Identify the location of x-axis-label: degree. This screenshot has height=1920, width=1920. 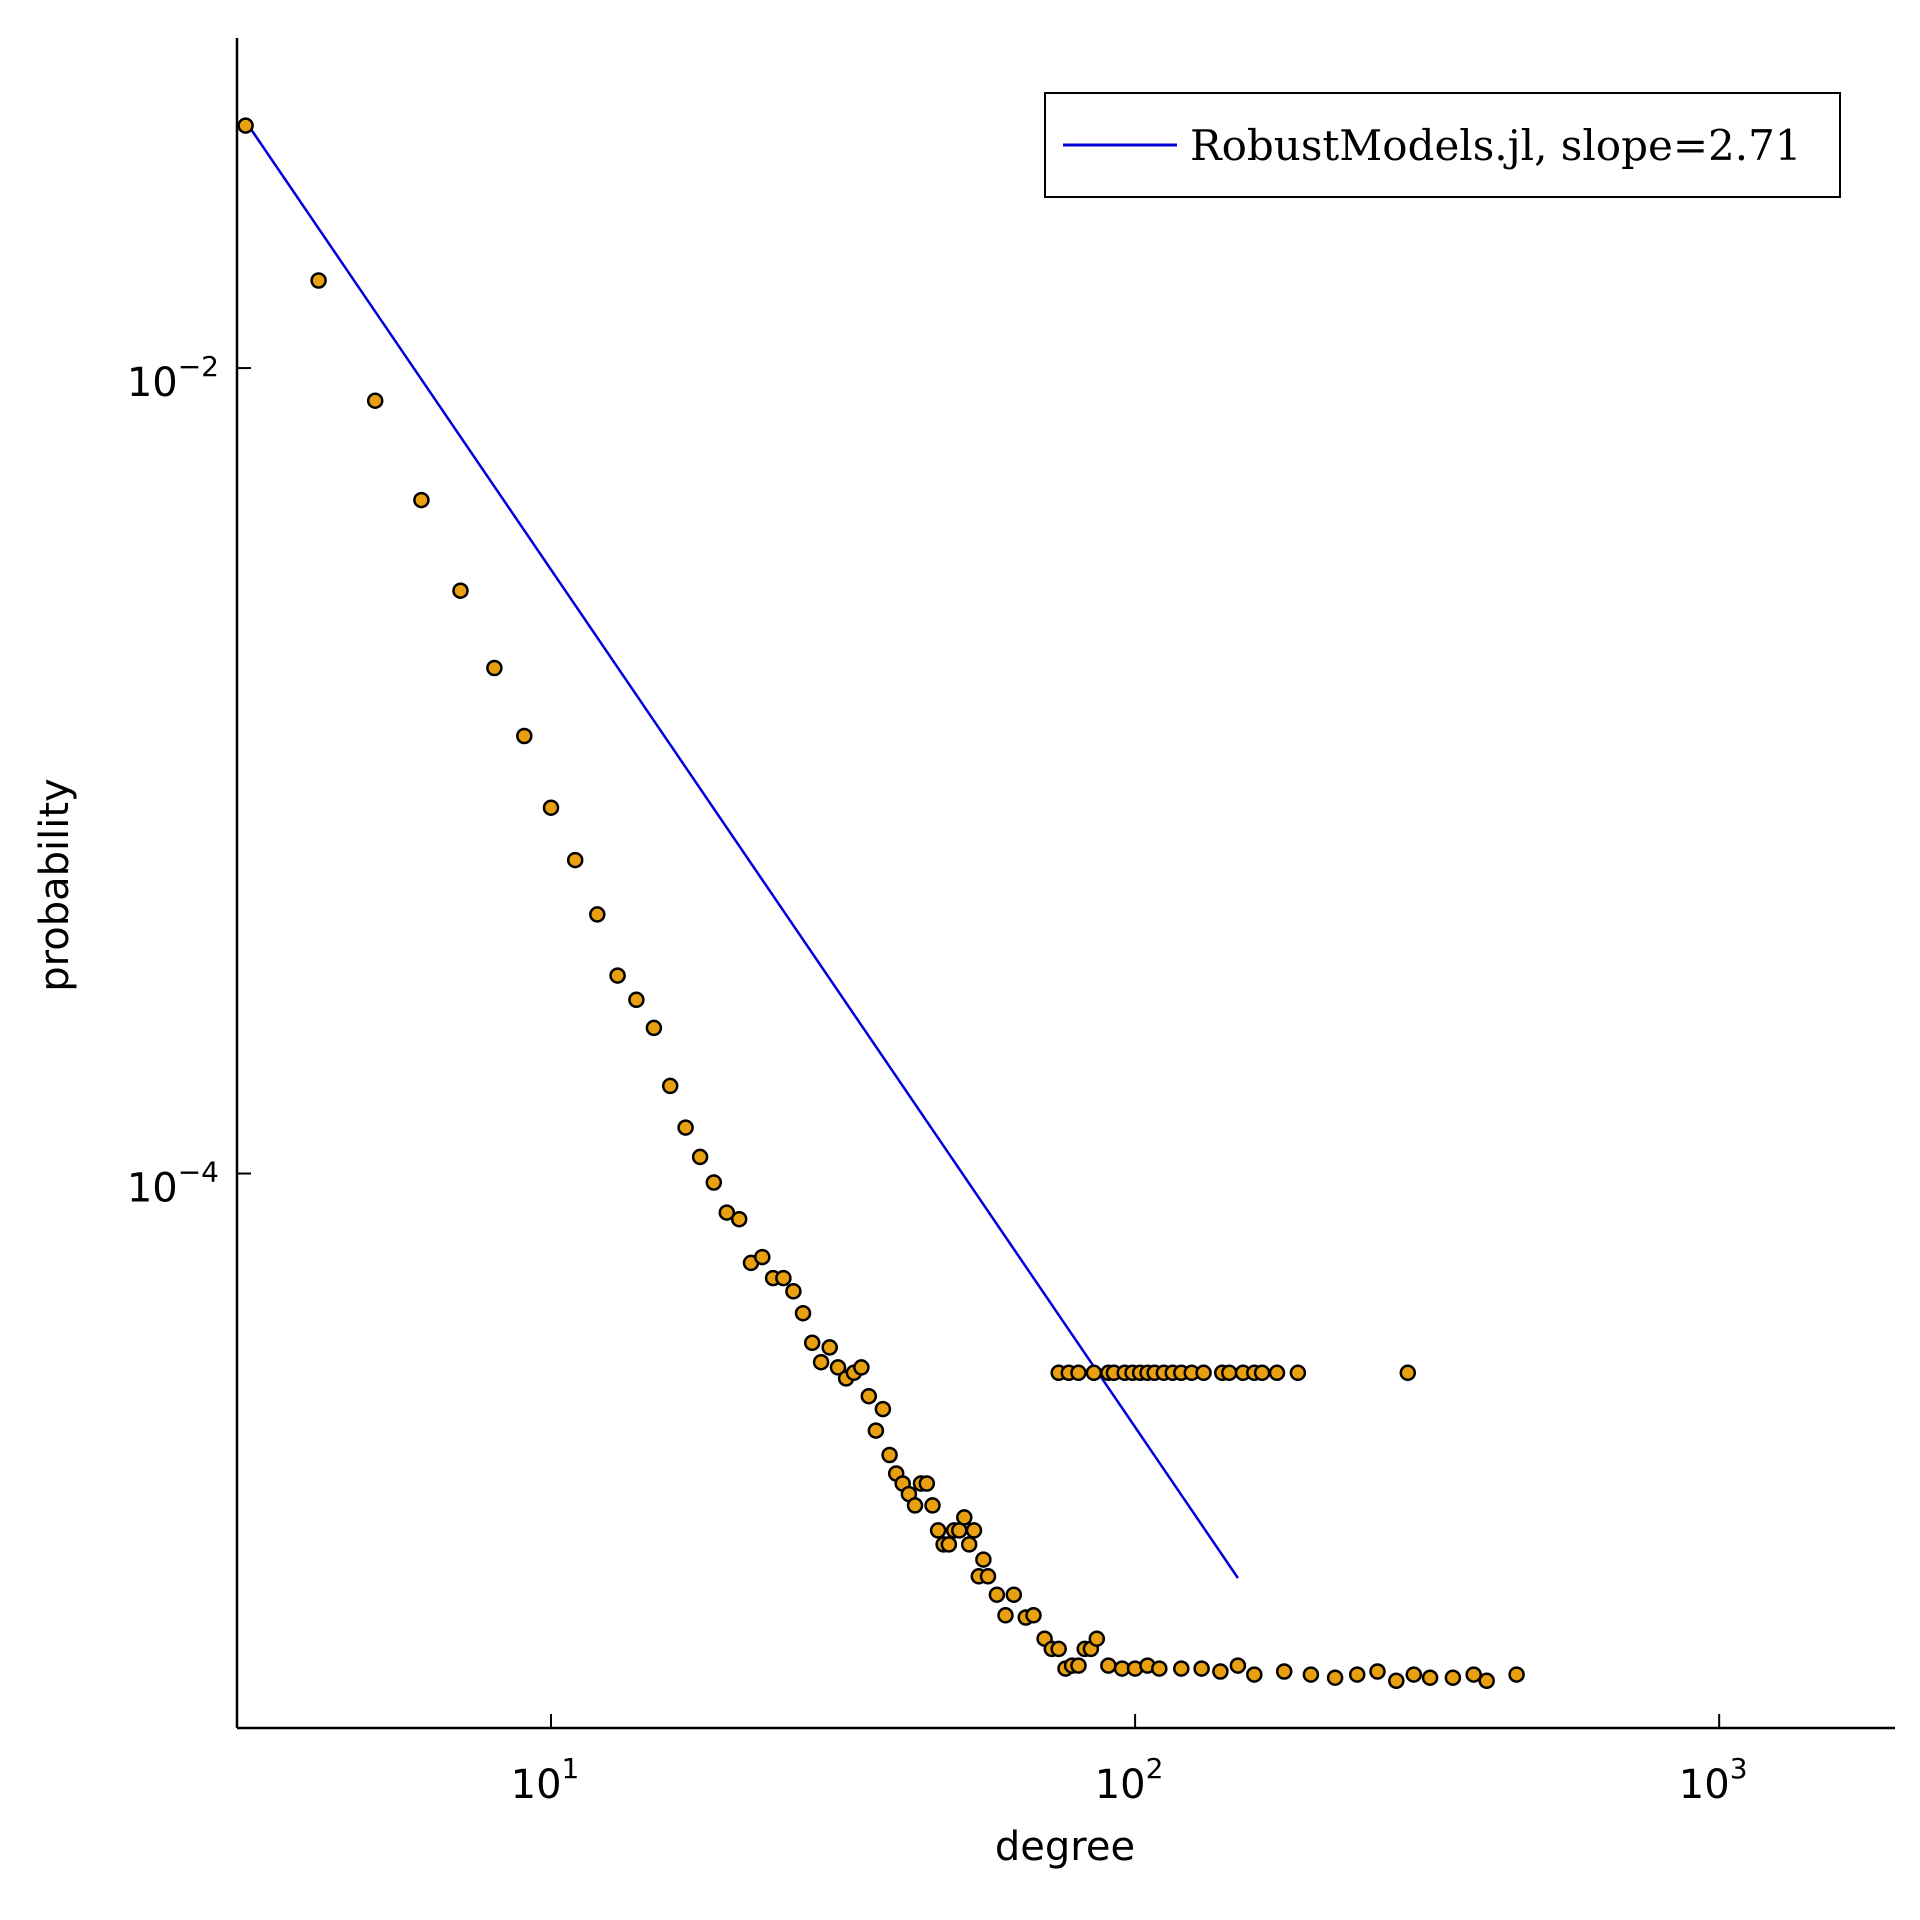
(1065, 1847).